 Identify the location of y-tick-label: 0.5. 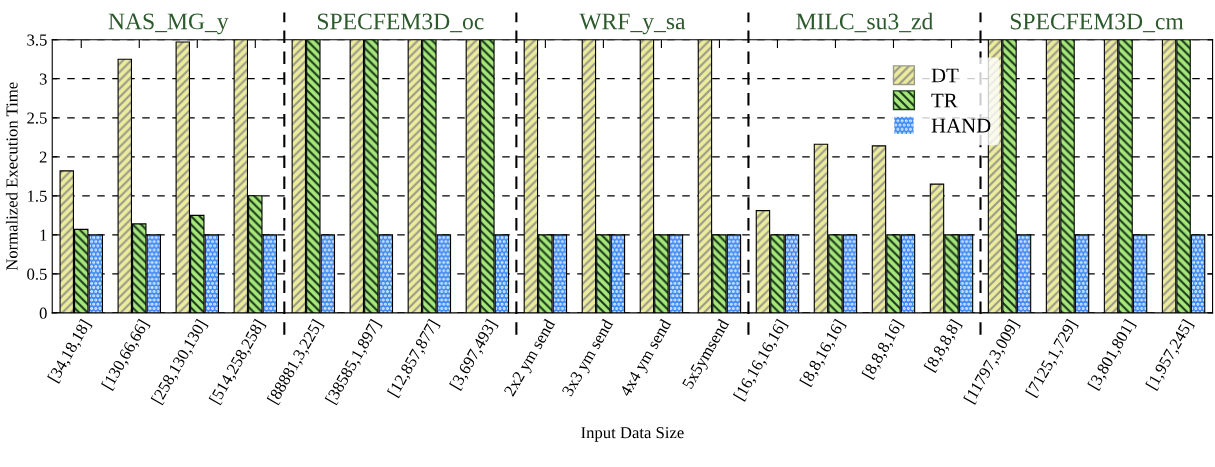
(37, 274).